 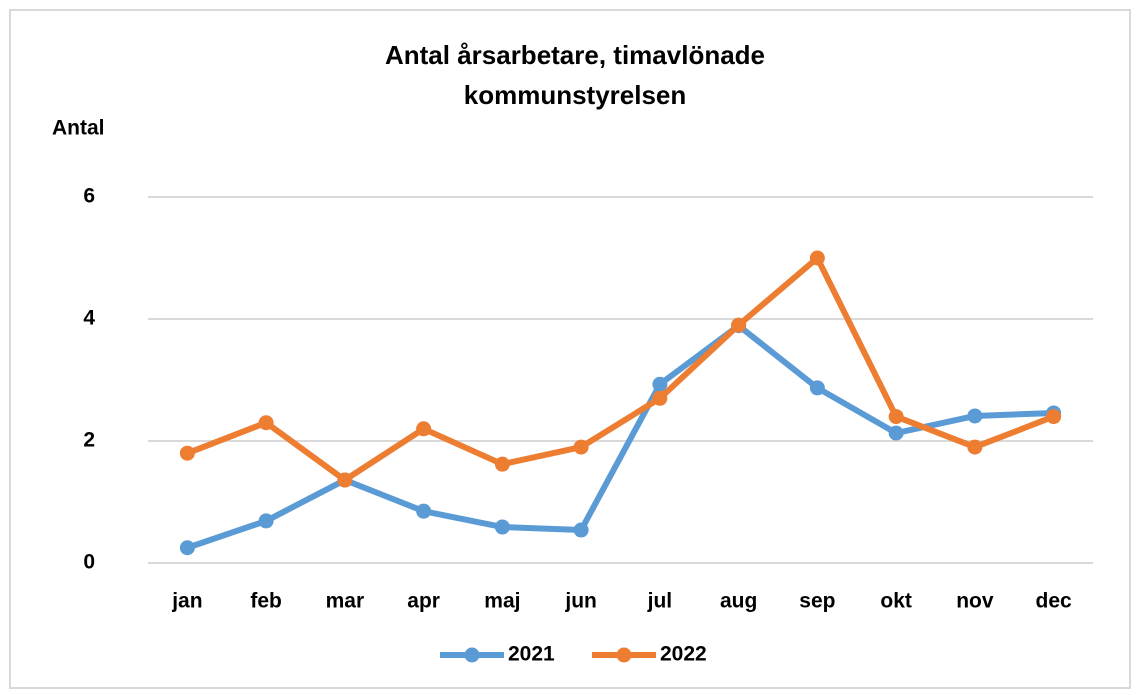 I want to click on y-axis-label: Antal, so click(x=78, y=128).